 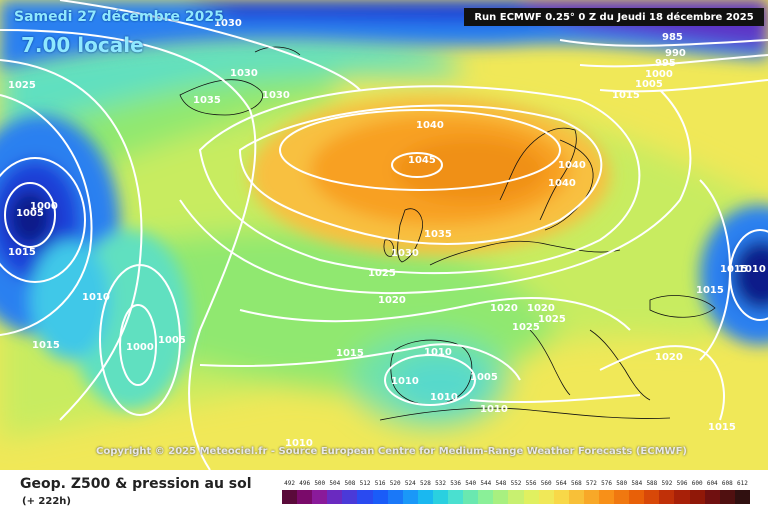 I want to click on legend-label: 604, so click(x=712, y=483).